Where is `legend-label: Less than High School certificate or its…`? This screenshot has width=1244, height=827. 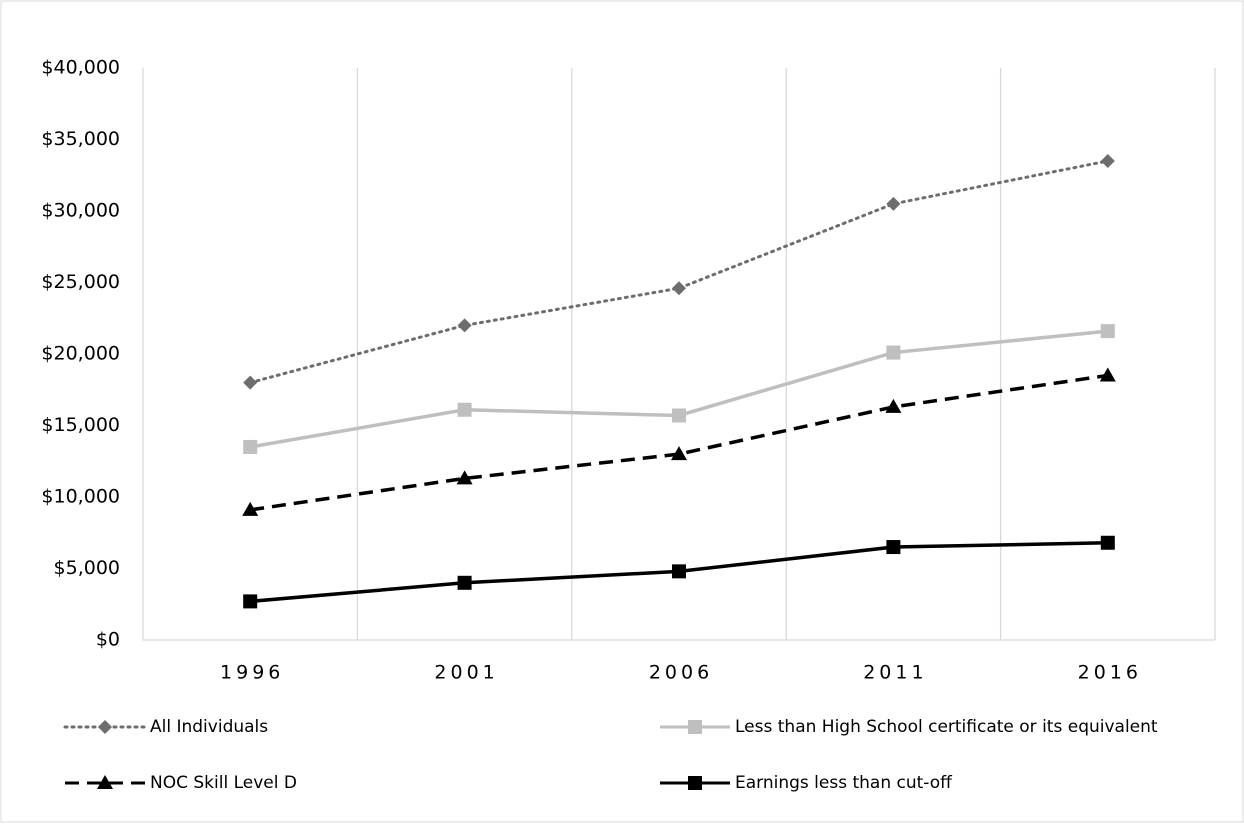
legend-label: Less than High School certificate or its… is located at coordinates (946, 727).